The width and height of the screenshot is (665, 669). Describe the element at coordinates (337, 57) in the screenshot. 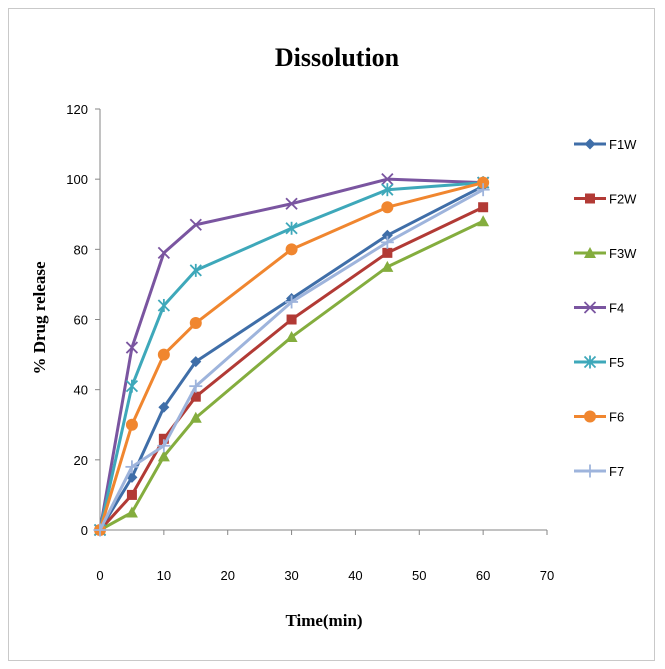

I see `chart-title: Dissolution` at that location.